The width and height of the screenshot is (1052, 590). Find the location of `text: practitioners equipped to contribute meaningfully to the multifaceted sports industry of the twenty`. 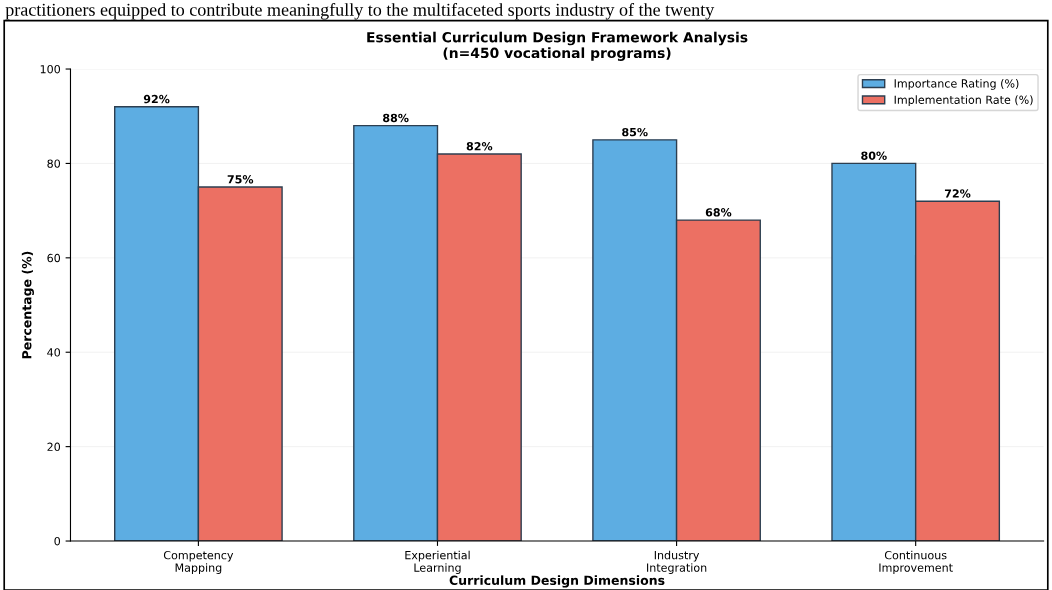

text: practitioners equipped to contribute meaningfully to the multifaceted sports industry of the twenty is located at coordinates (360, 11).